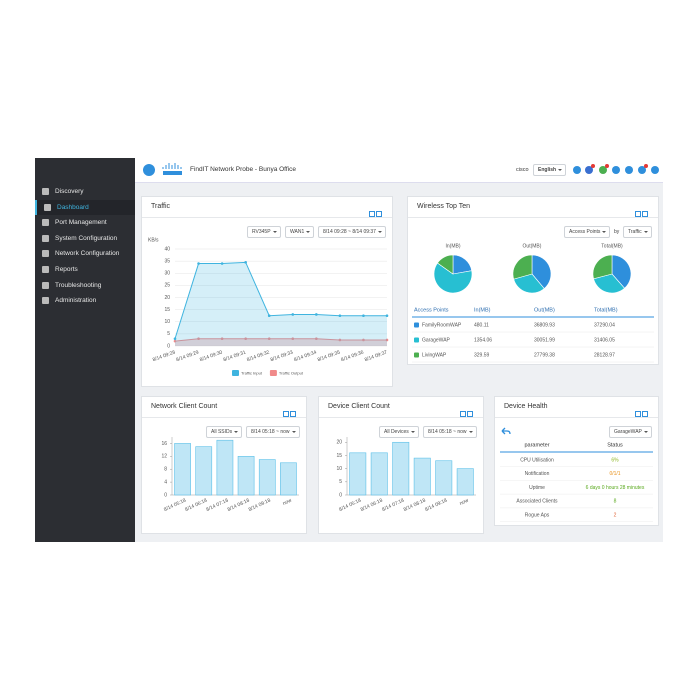 The width and height of the screenshot is (700, 700). I want to click on x-tick-label: 8/14 09:30, so click(211, 356).